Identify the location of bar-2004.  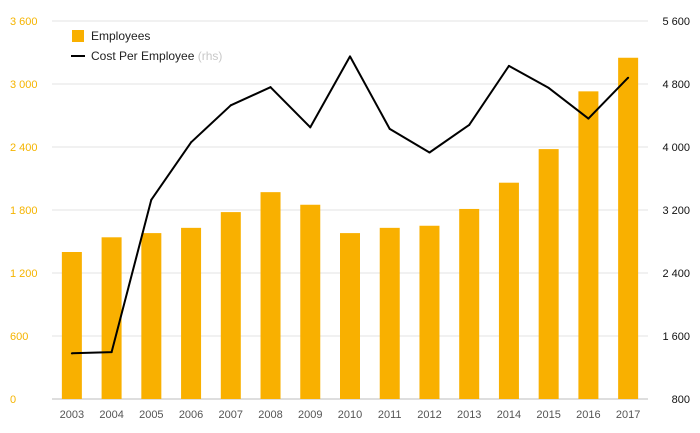
(111, 318).